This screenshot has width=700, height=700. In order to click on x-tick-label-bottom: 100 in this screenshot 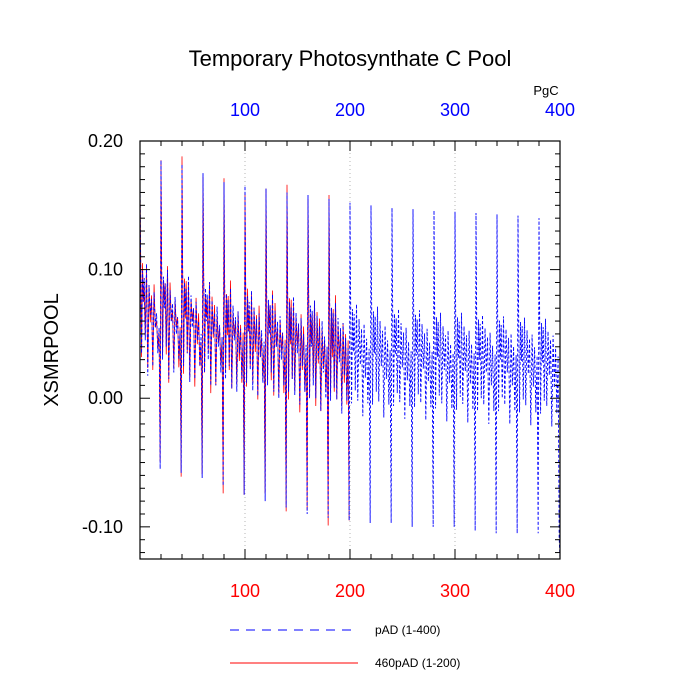, I will do `click(245, 591)`.